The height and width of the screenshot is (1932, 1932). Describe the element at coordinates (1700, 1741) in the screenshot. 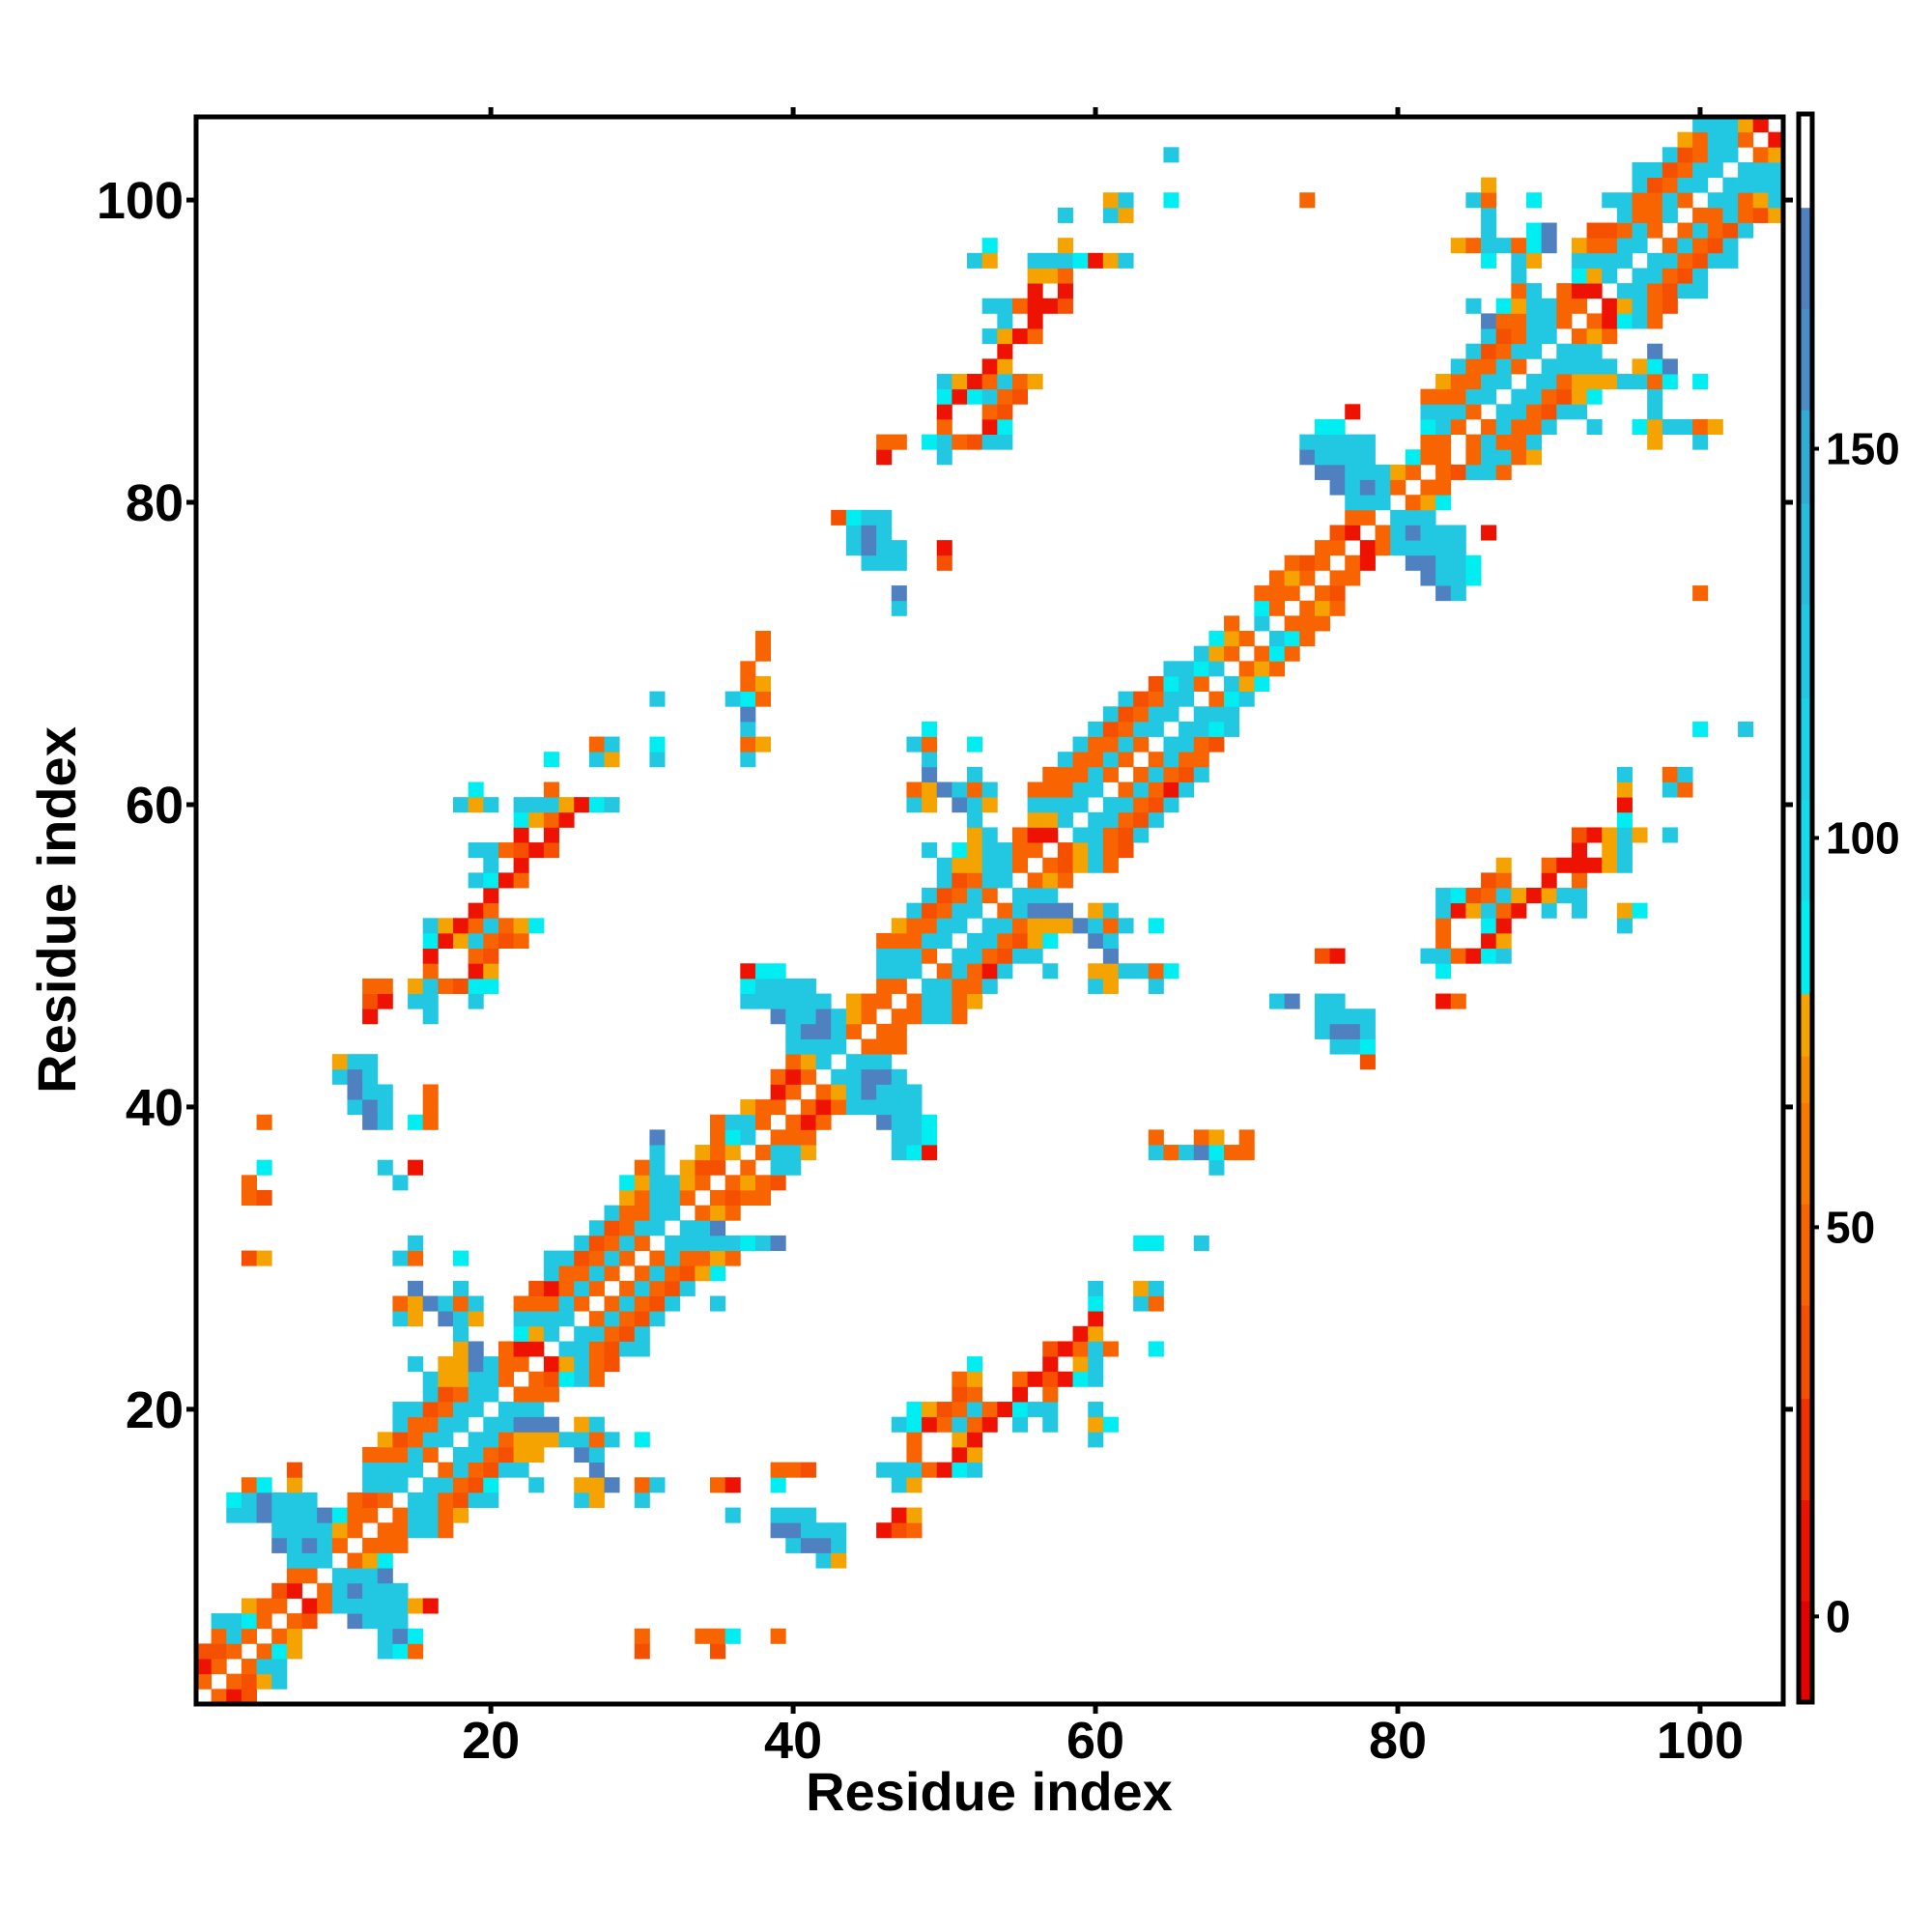

I see `x-tick-label: 100` at that location.